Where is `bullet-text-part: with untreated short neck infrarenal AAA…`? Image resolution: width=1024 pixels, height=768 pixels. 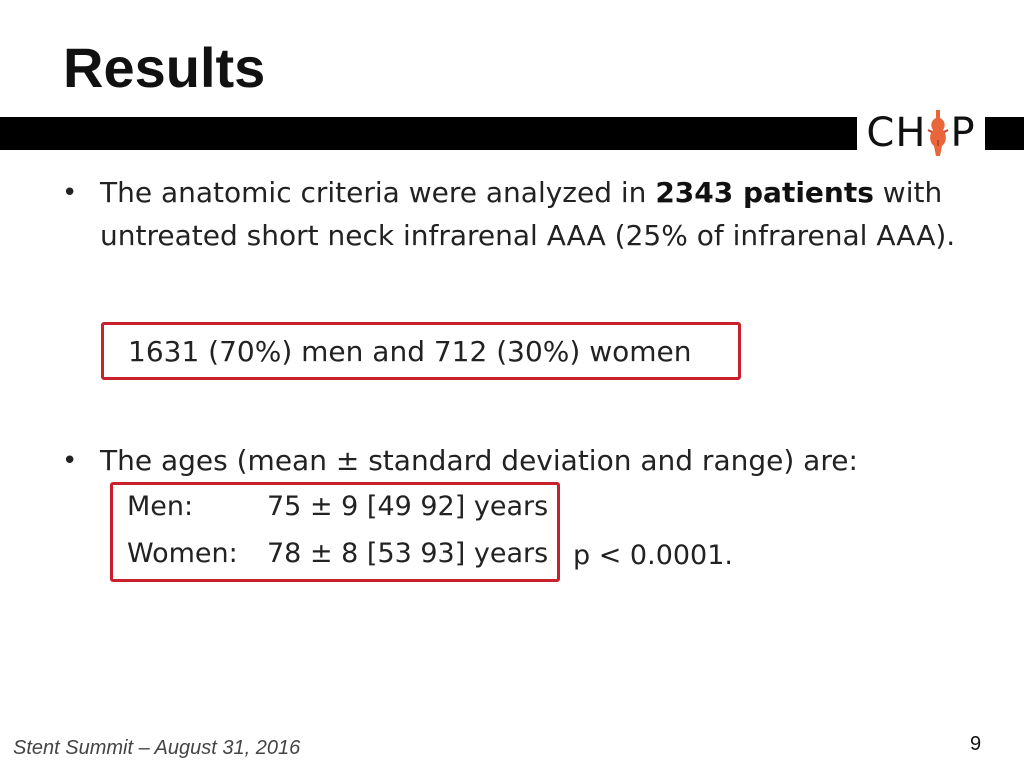 bullet-text-part: with untreated short neck infrarenal AAA… is located at coordinates (528, 214).